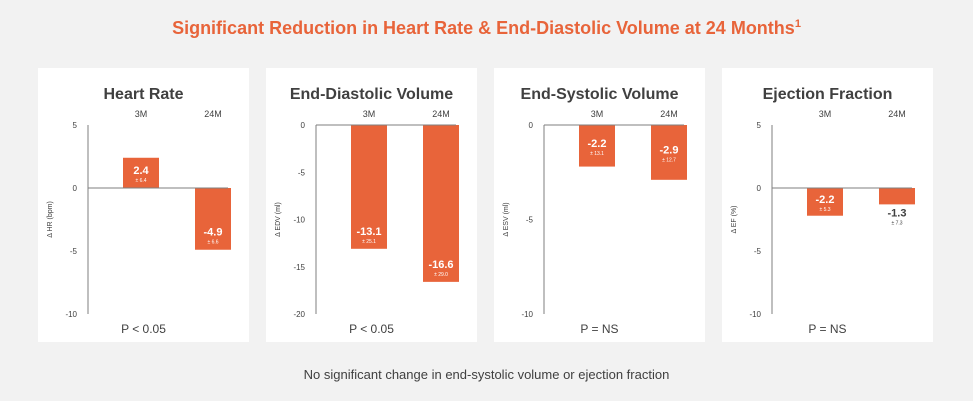 The height and width of the screenshot is (401, 973). What do you see at coordinates (506, 219) in the screenshot?
I see `y-axis-label: Δ ESV (ml)` at bounding box center [506, 219].